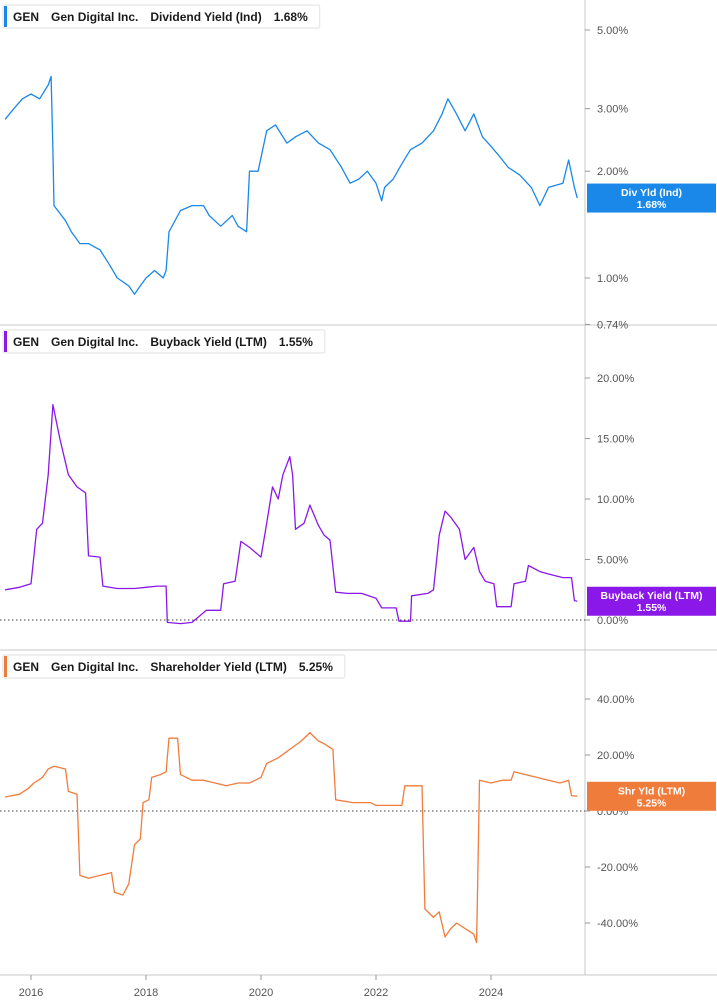  Describe the element at coordinates (316, 667) in the screenshot. I see `legend-value: 5.25%` at that location.